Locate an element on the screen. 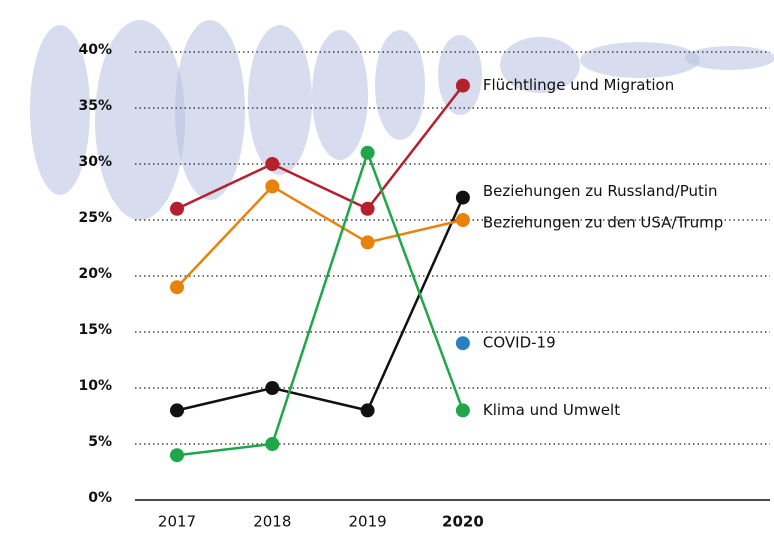 The height and width of the screenshot is (534, 774). y-tick-label: 10% is located at coordinates (95, 386).